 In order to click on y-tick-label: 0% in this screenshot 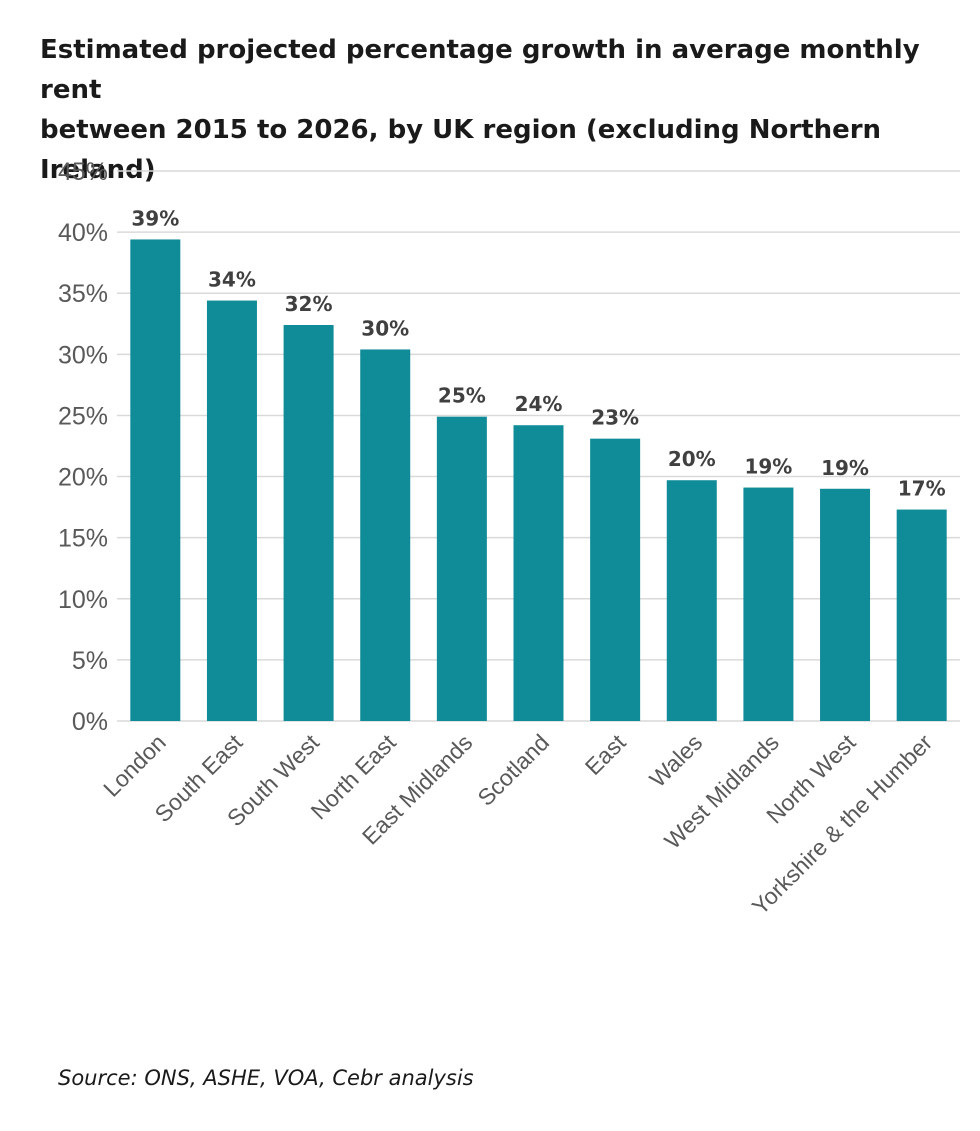, I will do `click(90, 722)`.